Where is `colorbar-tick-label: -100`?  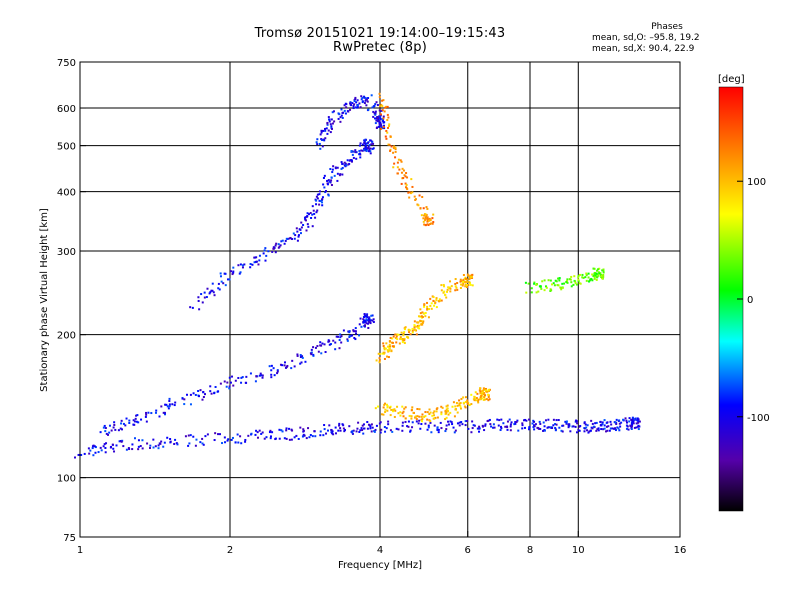 colorbar-tick-label: -100 is located at coordinates (758, 418).